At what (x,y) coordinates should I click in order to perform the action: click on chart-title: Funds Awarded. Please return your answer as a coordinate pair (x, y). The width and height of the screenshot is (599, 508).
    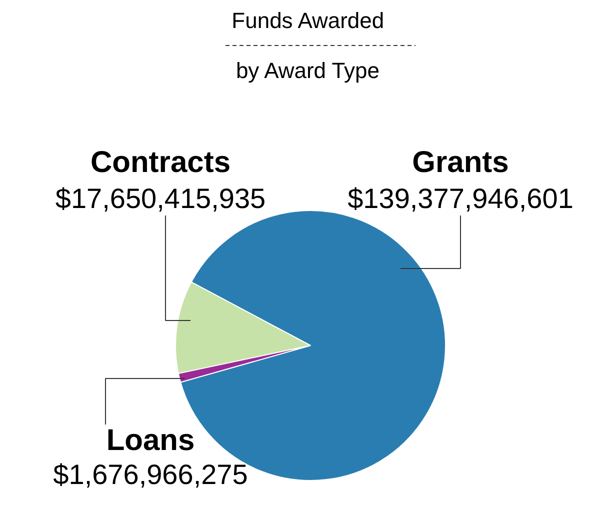
    Looking at the image, I should click on (308, 20).